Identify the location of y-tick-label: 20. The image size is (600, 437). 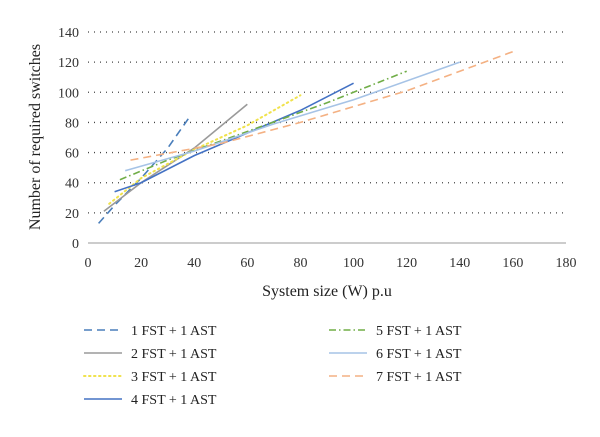
(72, 214).